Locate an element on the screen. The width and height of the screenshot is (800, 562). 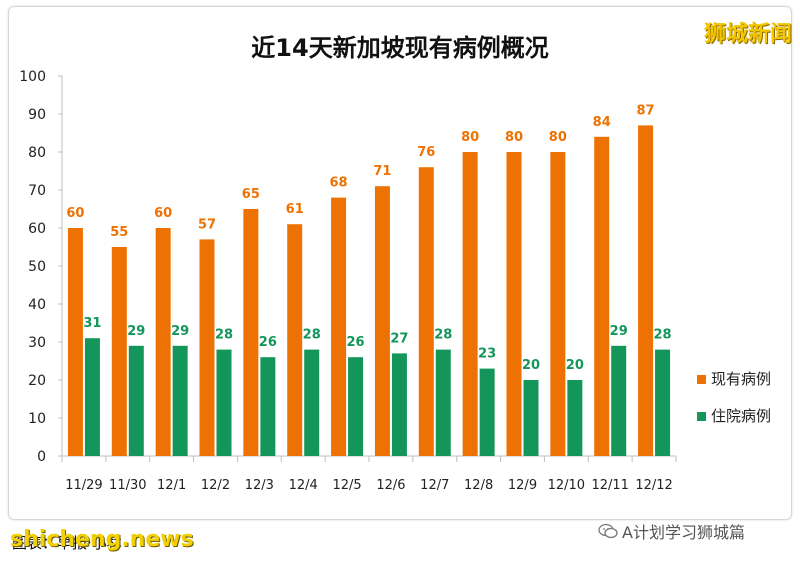
data-label: 84 is located at coordinates (602, 122).